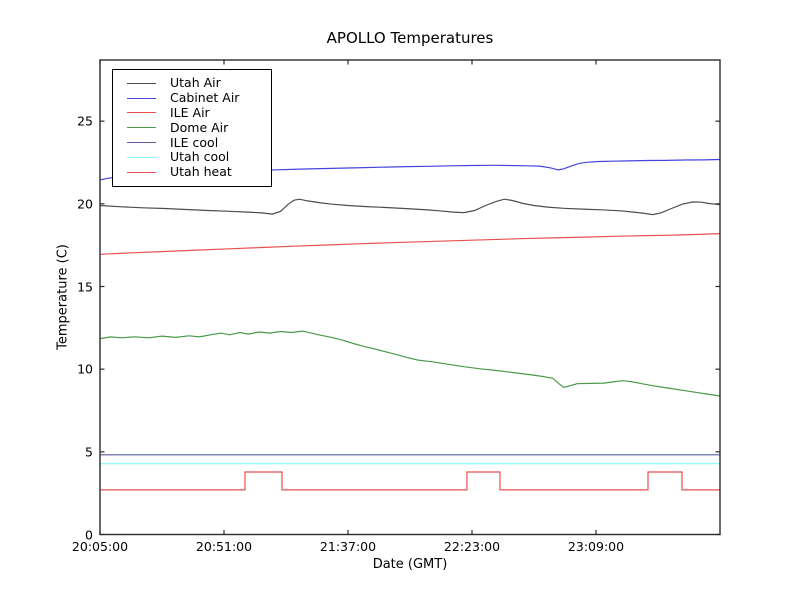  What do you see at coordinates (410, 481) in the screenshot?
I see `series-line-utah-heat` at bounding box center [410, 481].